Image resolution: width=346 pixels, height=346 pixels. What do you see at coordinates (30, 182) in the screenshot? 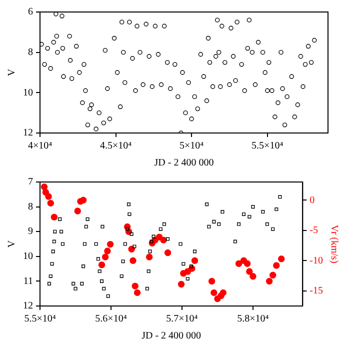
I see `y-tick-label: 7` at bounding box center [30, 182].